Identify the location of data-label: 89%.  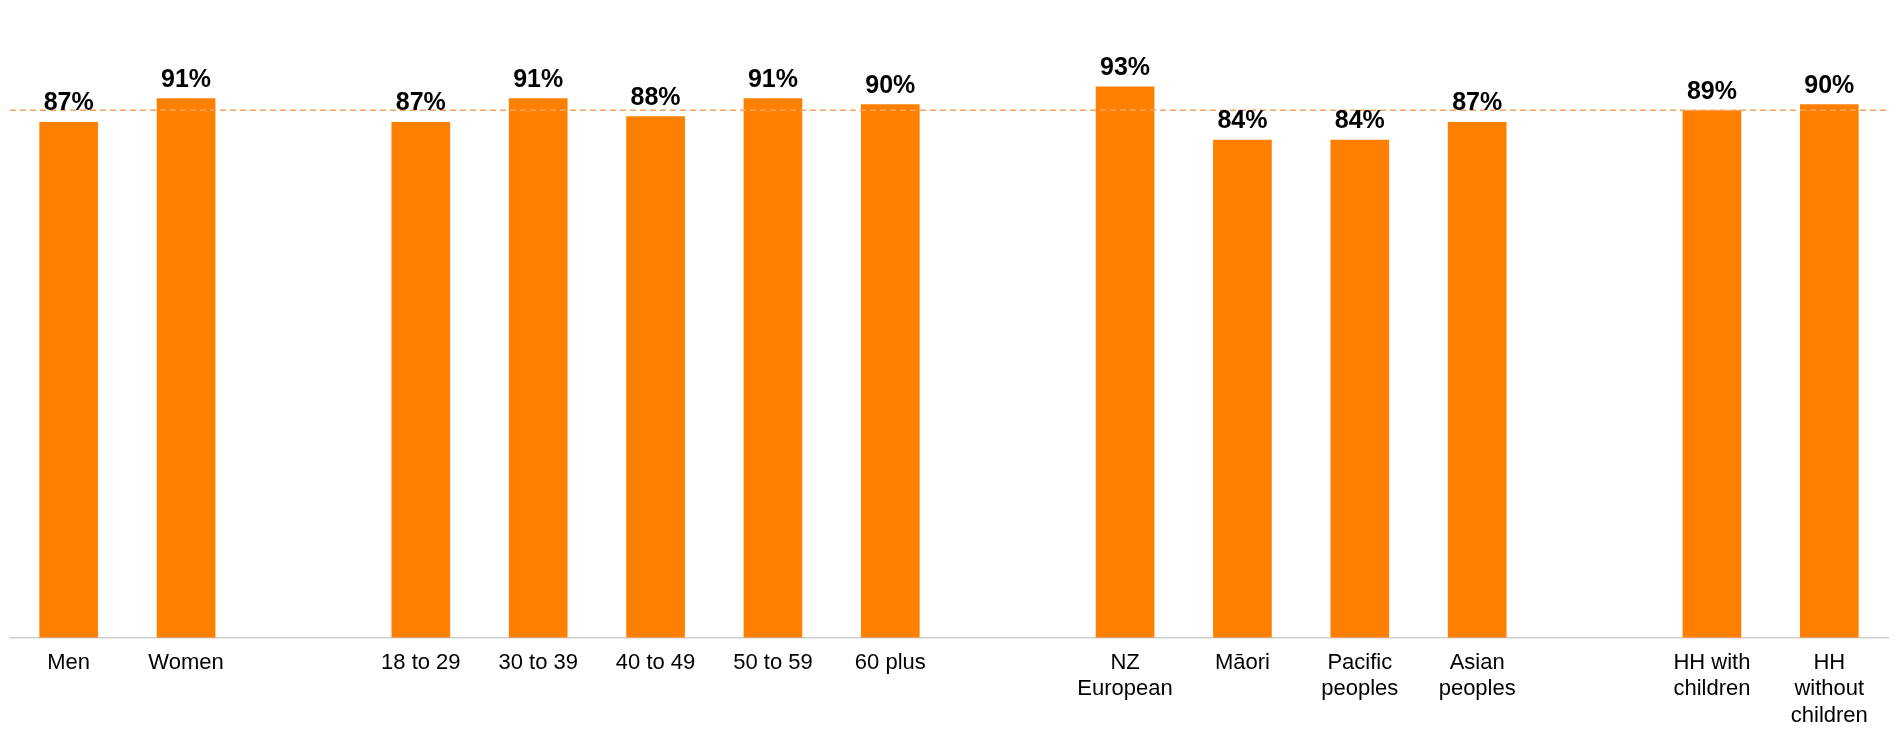
(1711, 89).